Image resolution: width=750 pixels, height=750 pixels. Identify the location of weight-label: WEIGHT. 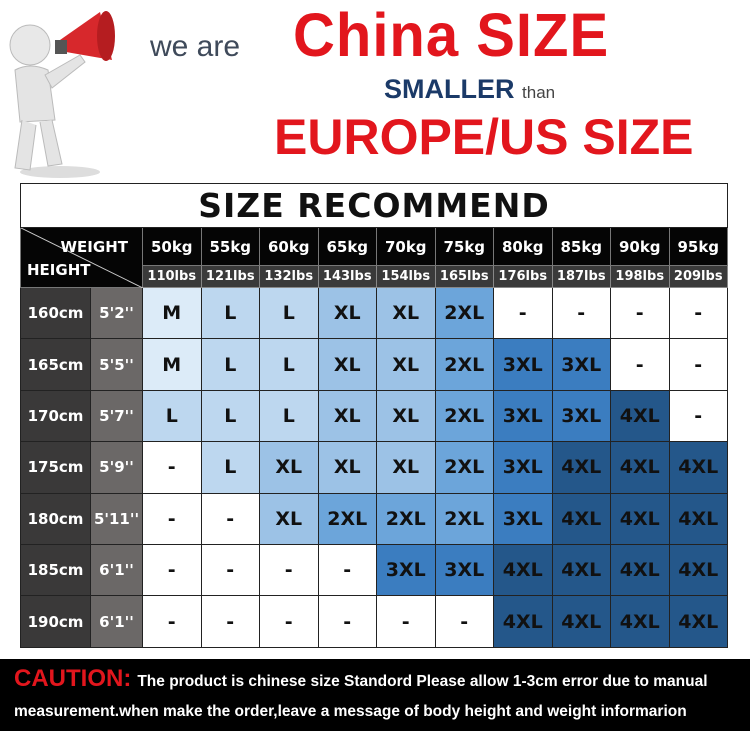
(94, 247).